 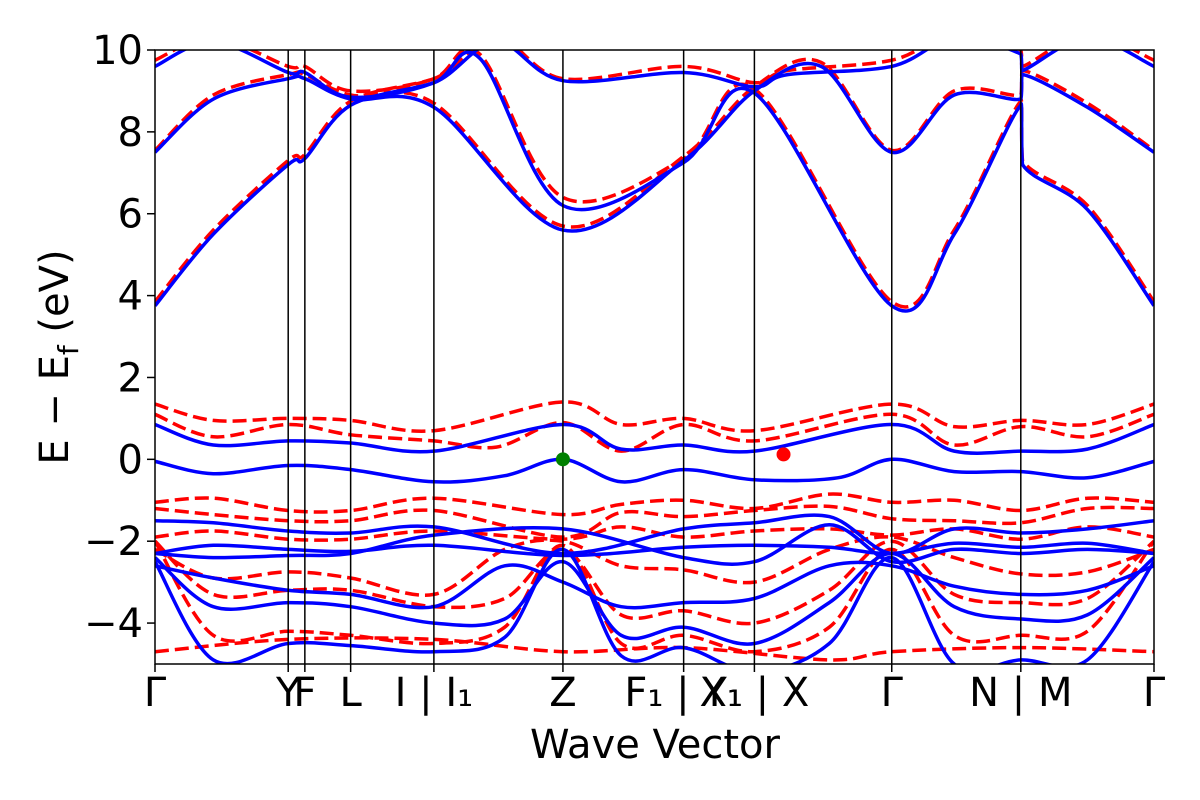 I want to click on y-axis-ticks: −4 −2 0 2 4 6 8 10, so click(x=119, y=337).